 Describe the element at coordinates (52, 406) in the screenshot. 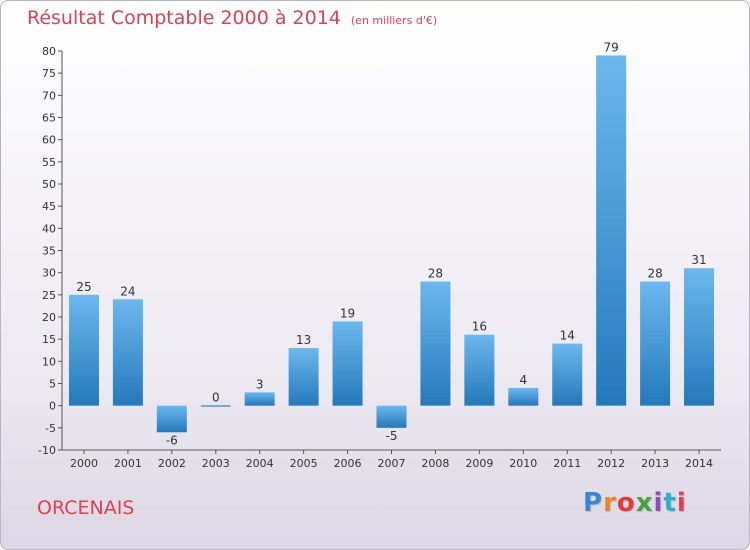

I see `y-tick-label: 0` at that location.